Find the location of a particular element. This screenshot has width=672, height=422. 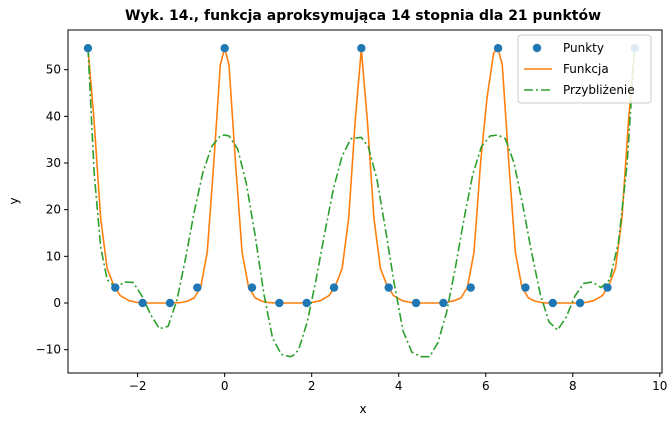

legend-label: Punkty is located at coordinates (583, 48).